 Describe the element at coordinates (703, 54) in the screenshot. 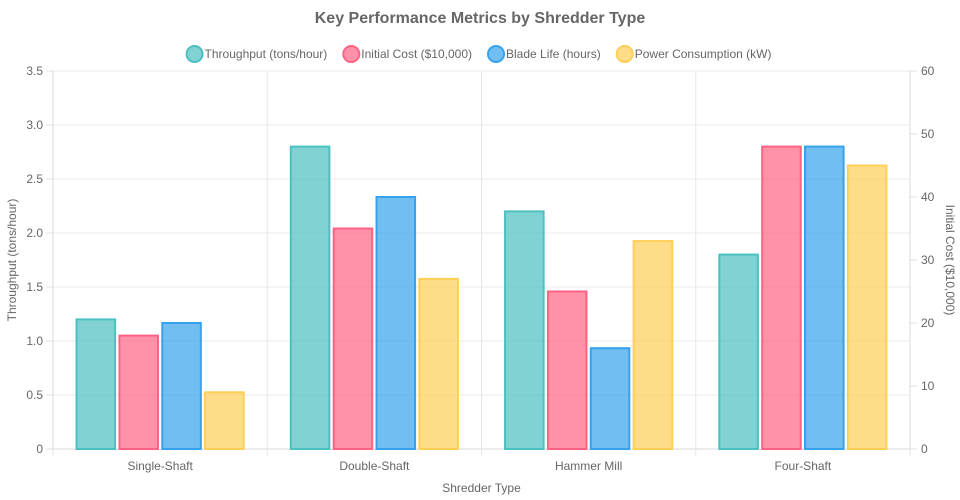

I see `legend-label: Power Consumption (kW)` at that location.